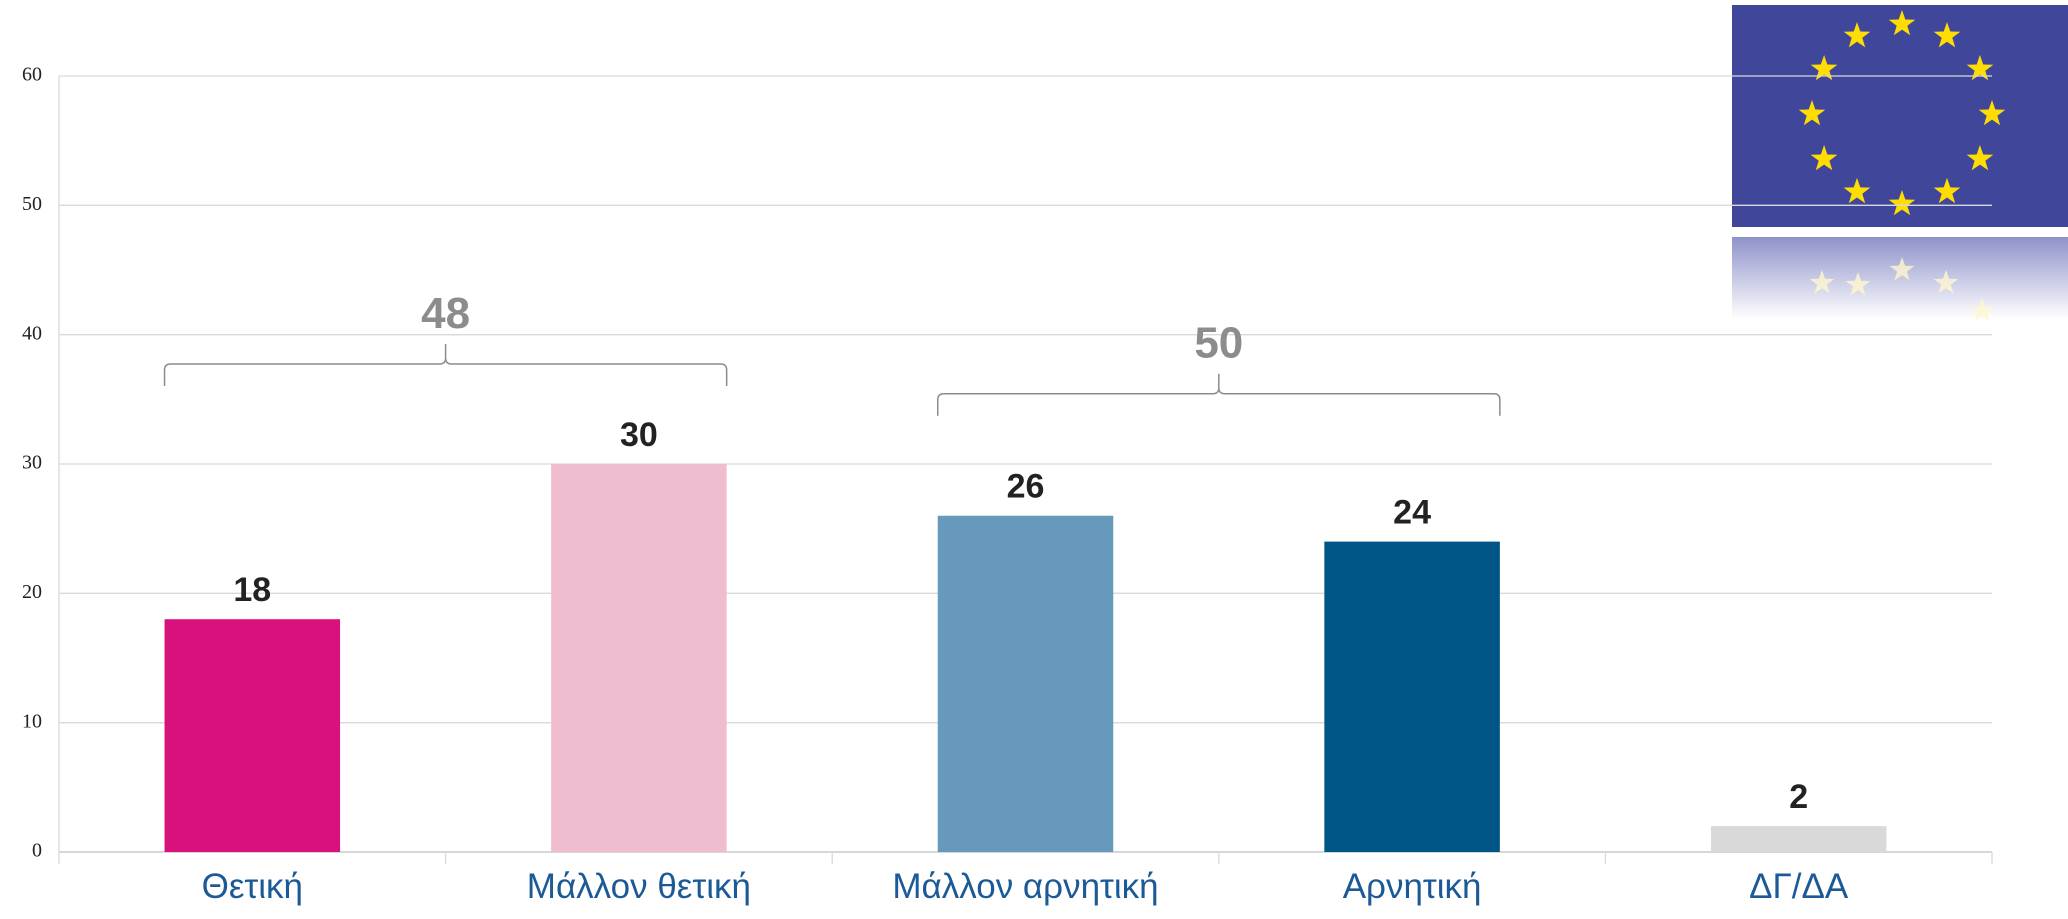 The width and height of the screenshot is (2068, 919). Describe the element at coordinates (32, 463) in the screenshot. I see `y-tick-label: 30` at that location.